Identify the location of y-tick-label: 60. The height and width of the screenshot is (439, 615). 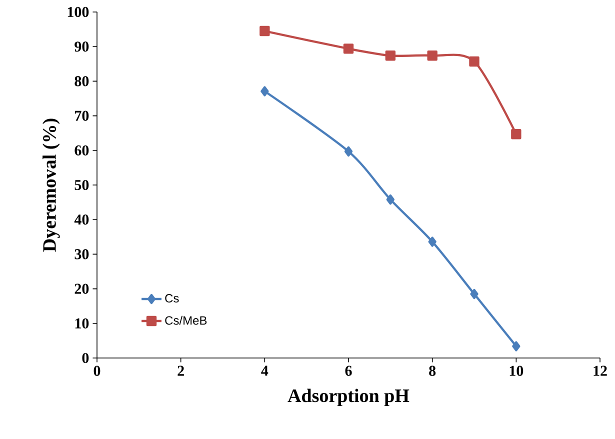
(81, 150).